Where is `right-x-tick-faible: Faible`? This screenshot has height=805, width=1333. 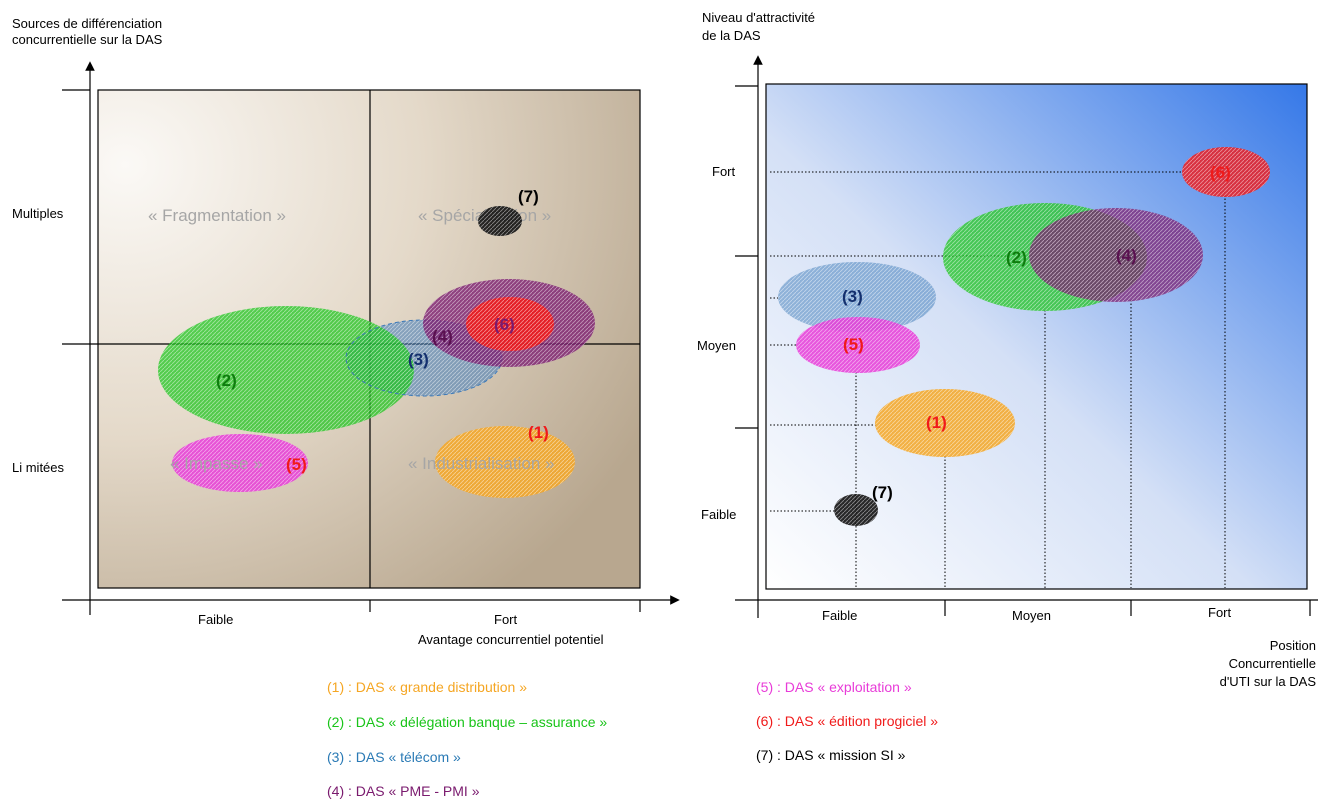 right-x-tick-faible: Faible is located at coordinates (839, 615).